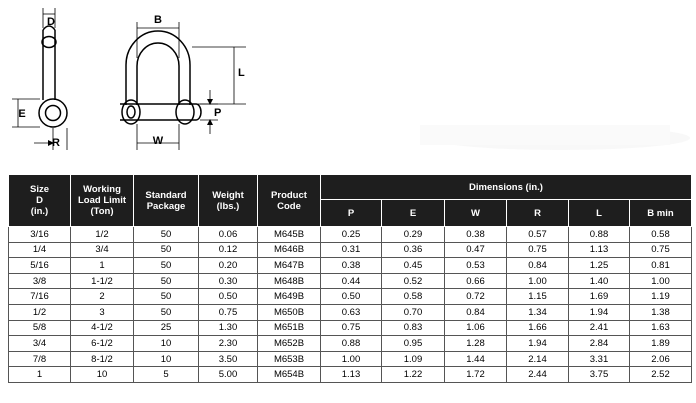 This screenshot has height=403, width=696. Describe the element at coordinates (102, 265) in the screenshot. I see `cell-wll: 1` at that location.